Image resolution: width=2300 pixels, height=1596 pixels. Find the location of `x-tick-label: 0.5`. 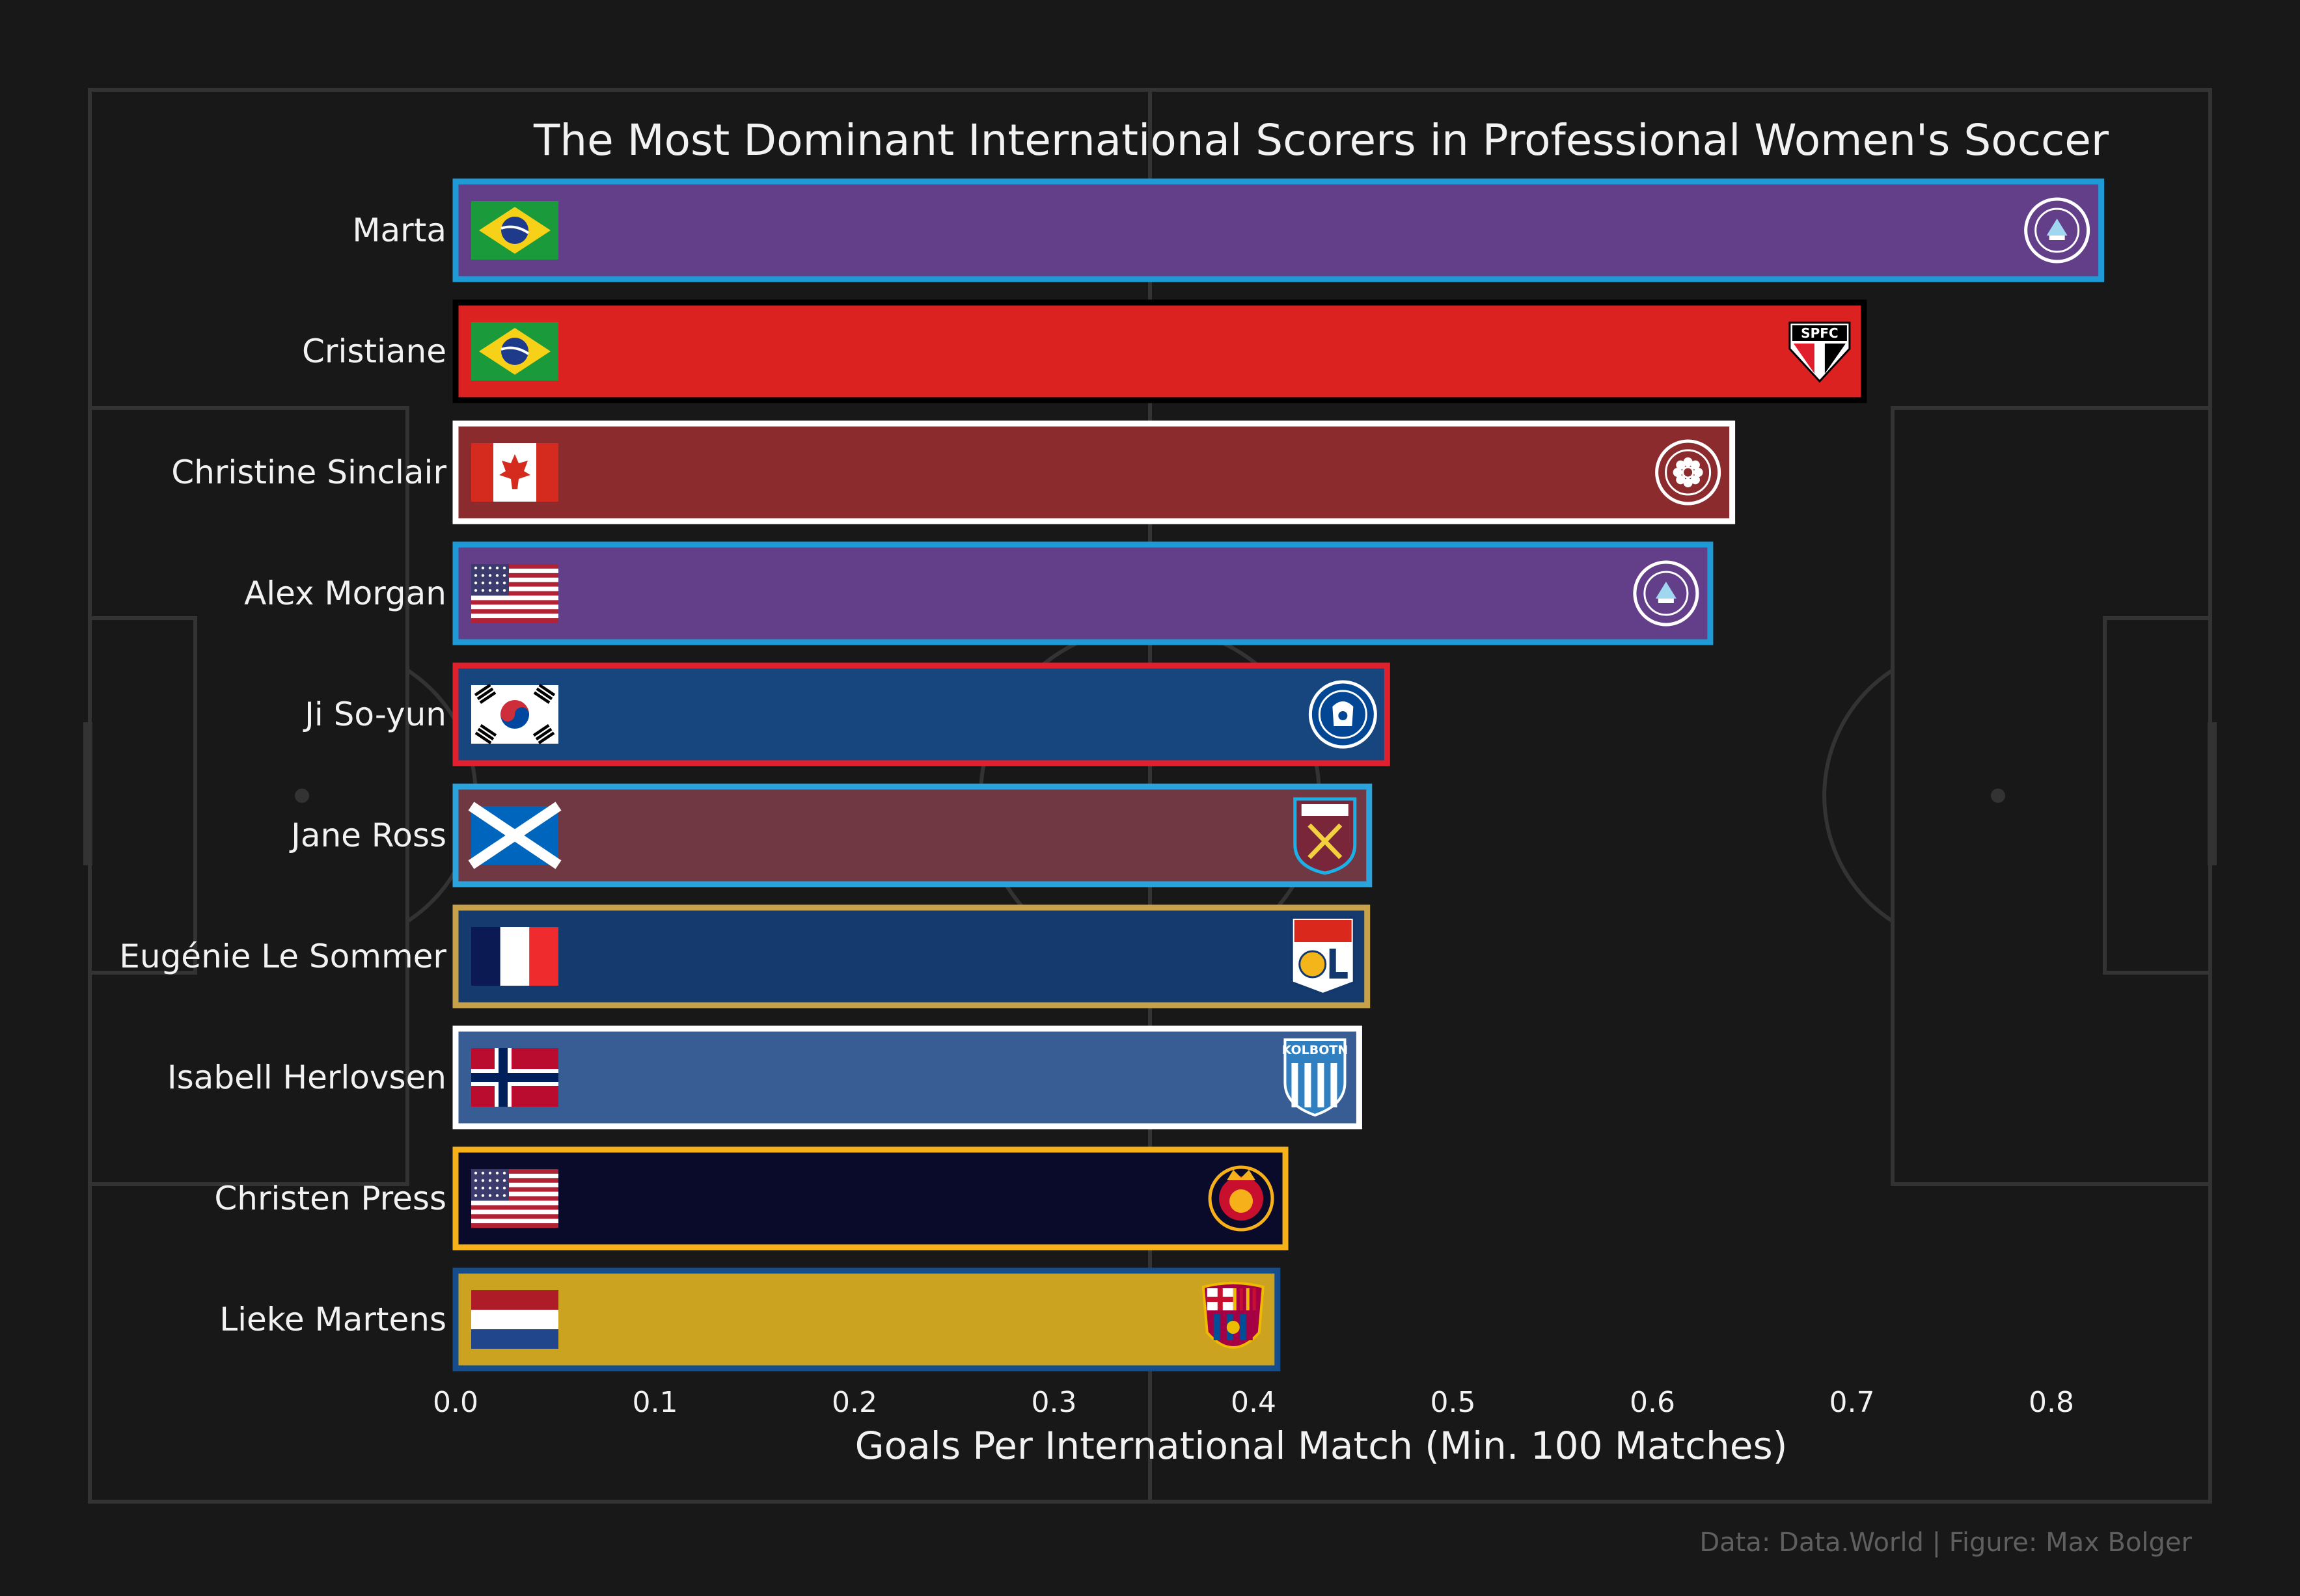

x-tick-label: 0.5 is located at coordinates (1454, 1402).